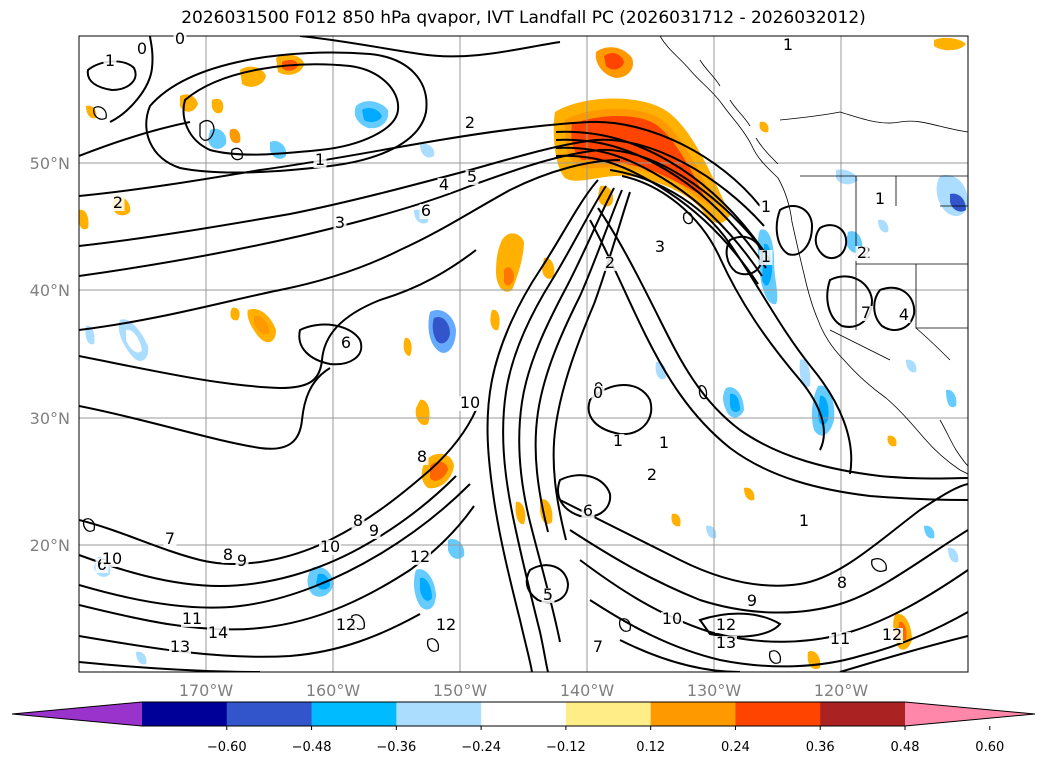  What do you see at coordinates (50, 545) in the screenshot?
I see `lat-label-20n: 20°N` at bounding box center [50, 545].